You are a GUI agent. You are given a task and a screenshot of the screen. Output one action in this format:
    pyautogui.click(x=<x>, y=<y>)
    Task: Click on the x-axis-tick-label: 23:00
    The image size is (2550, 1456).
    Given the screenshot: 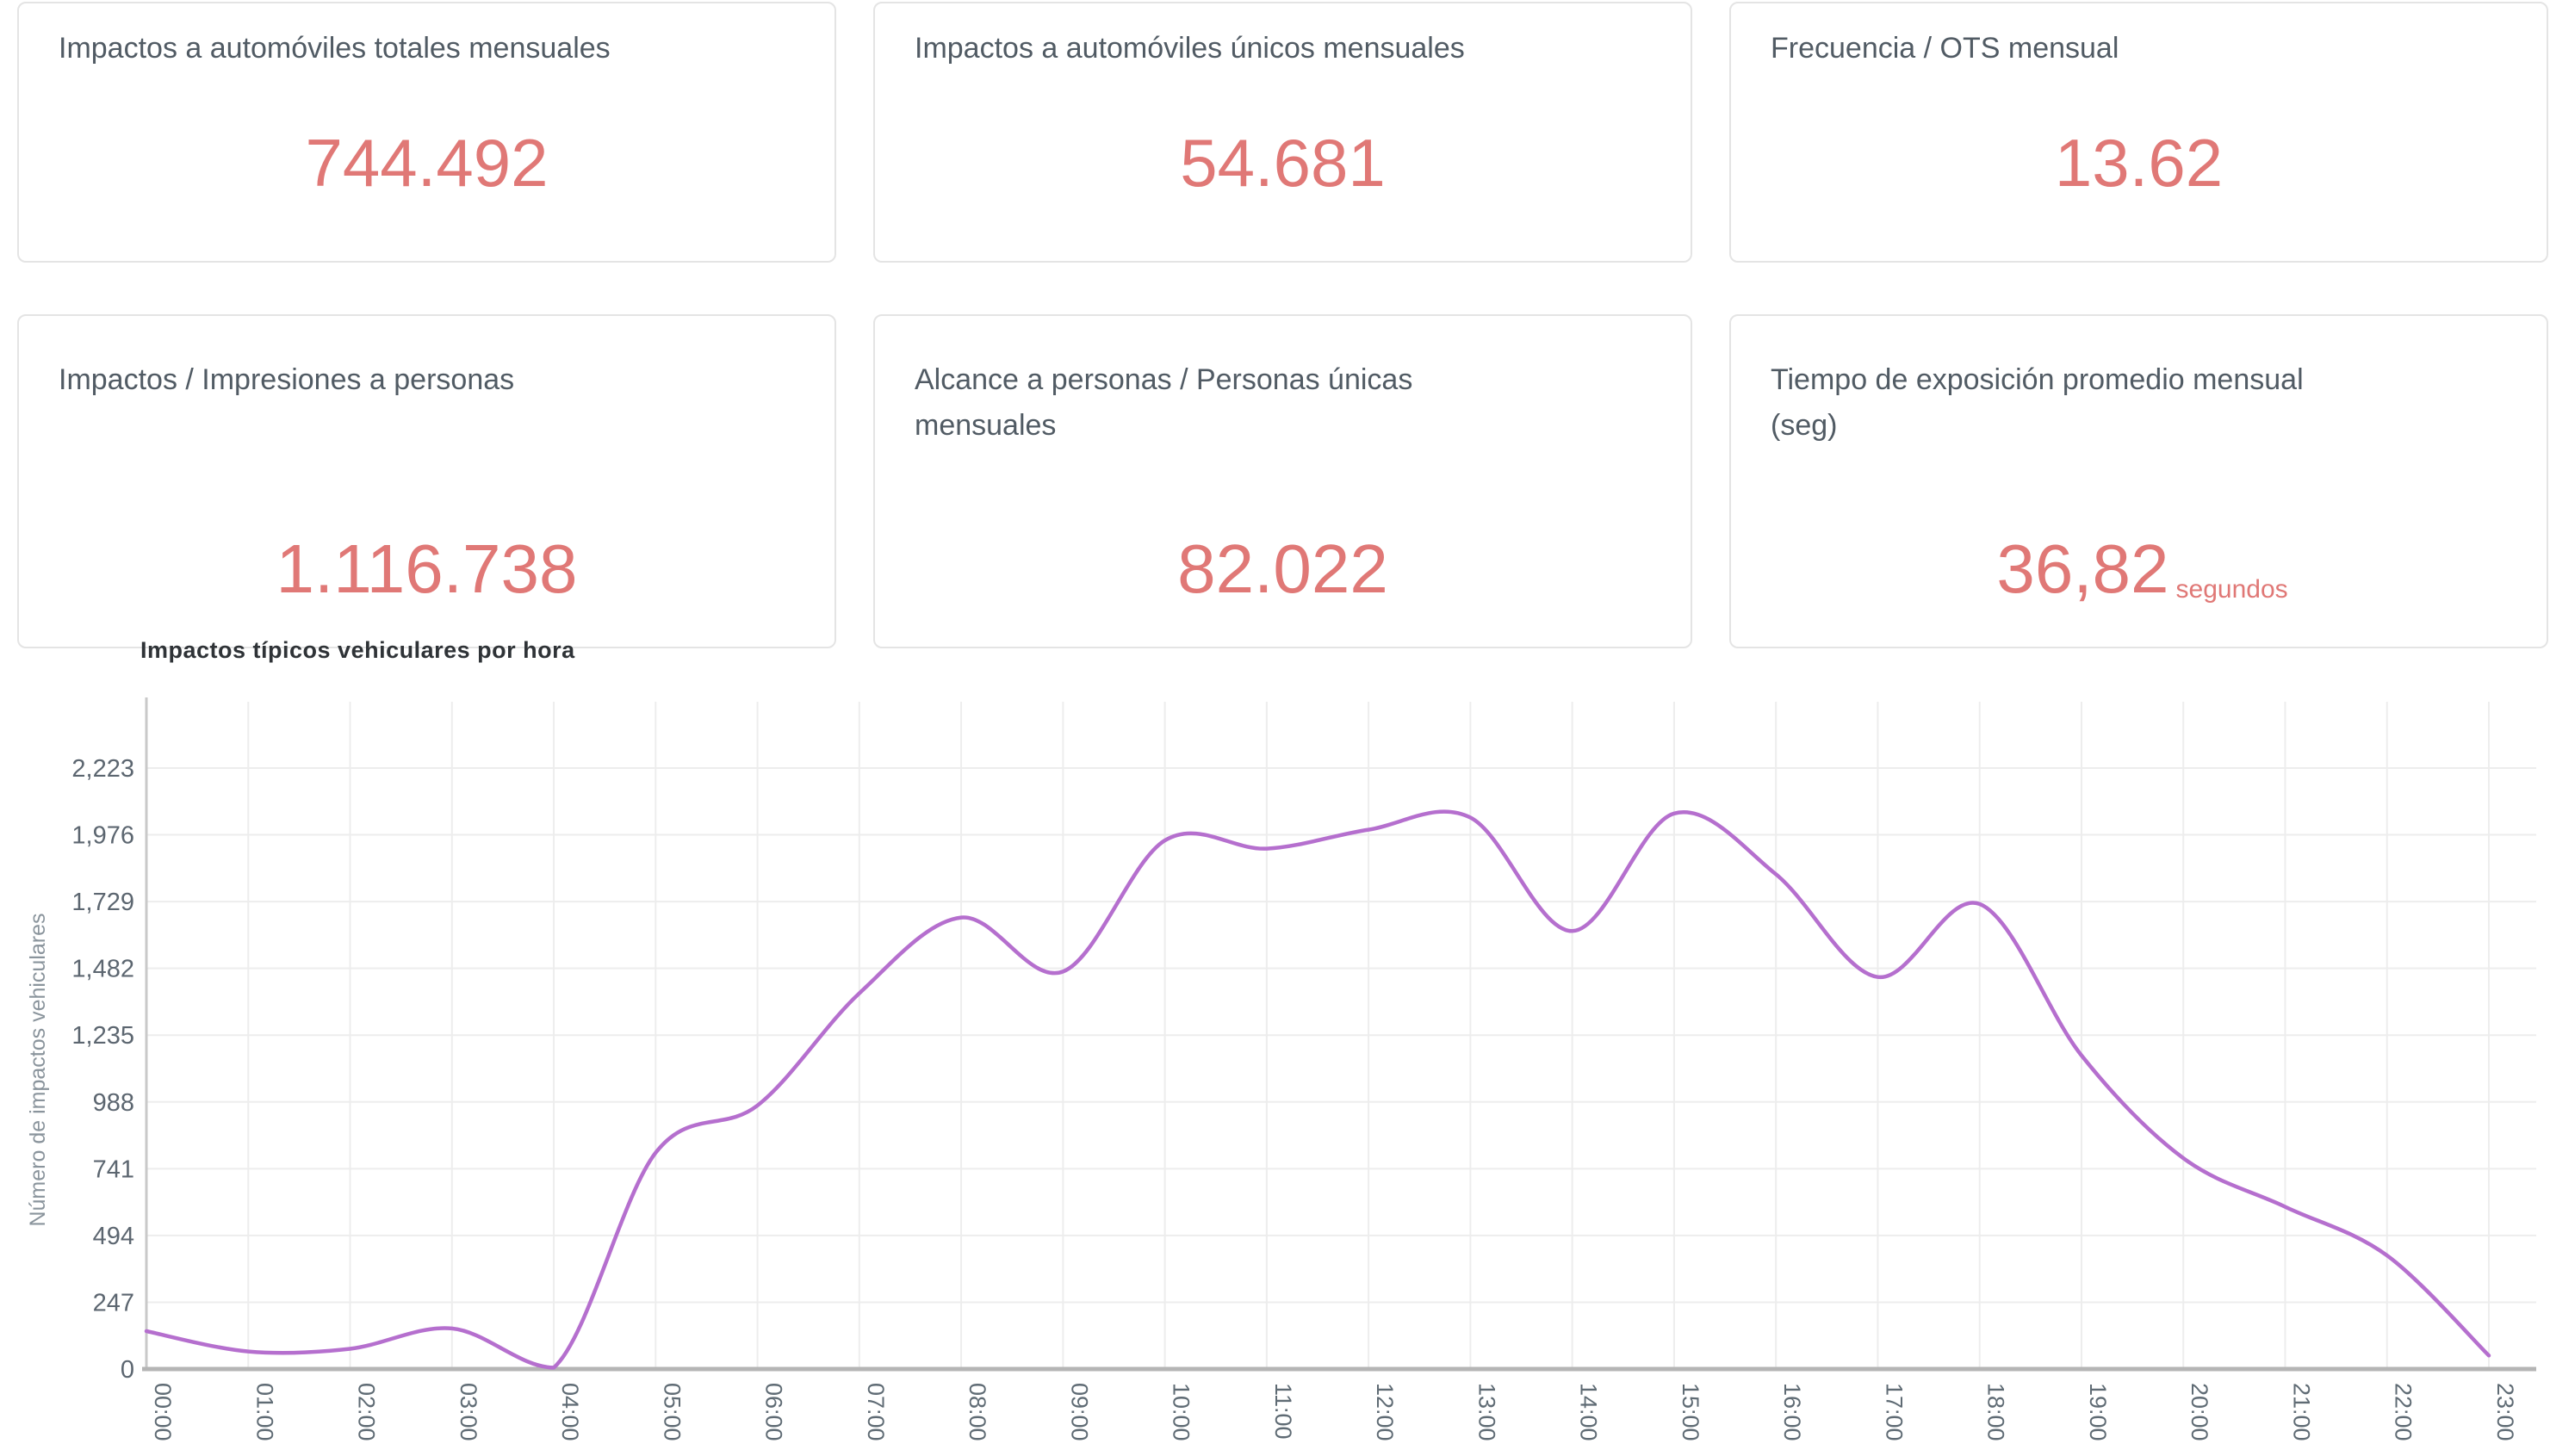 What is the action you would take?
    pyautogui.click(x=2505, y=1412)
    